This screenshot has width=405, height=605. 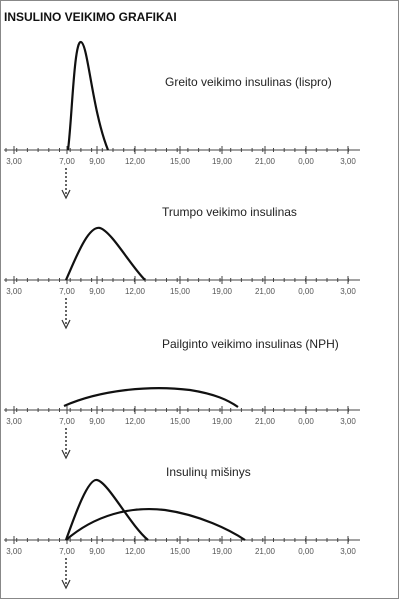 I want to click on panel-label: Trumpo veikimo insulinas, so click(x=229, y=212).